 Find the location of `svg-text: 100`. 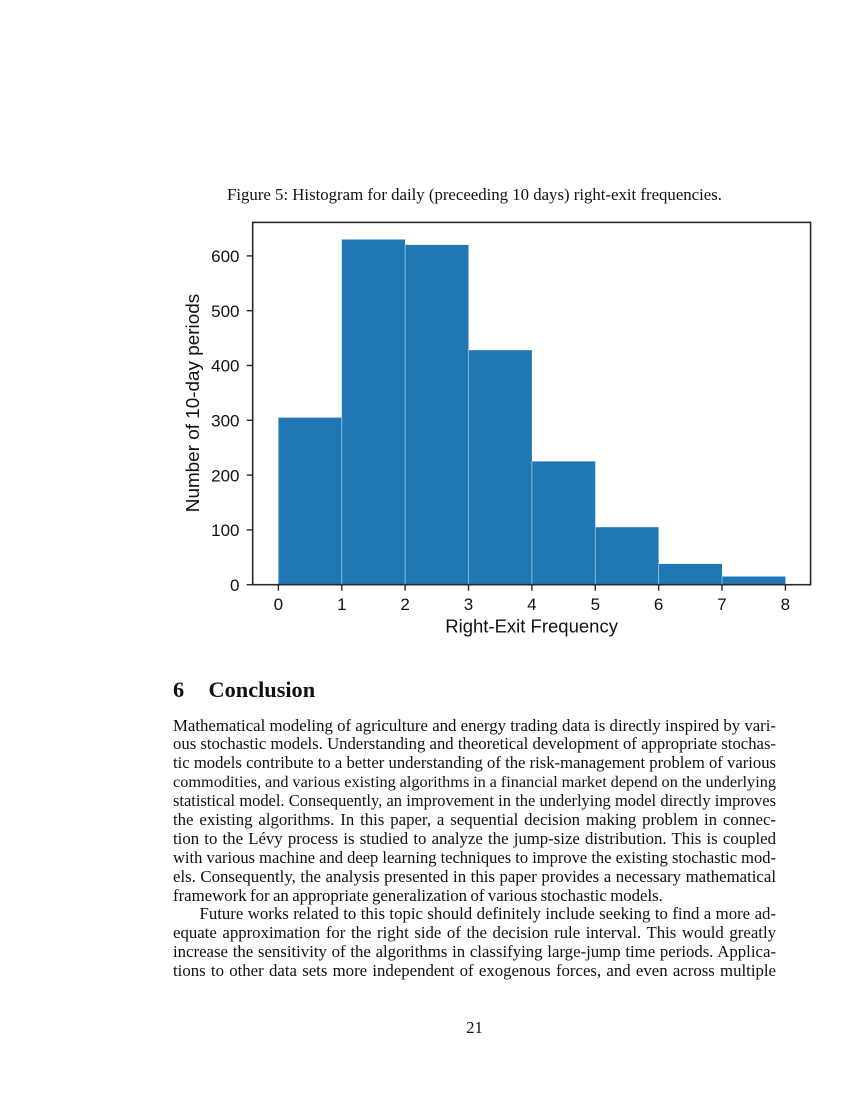

svg-text: 100 is located at coordinates (225, 530).